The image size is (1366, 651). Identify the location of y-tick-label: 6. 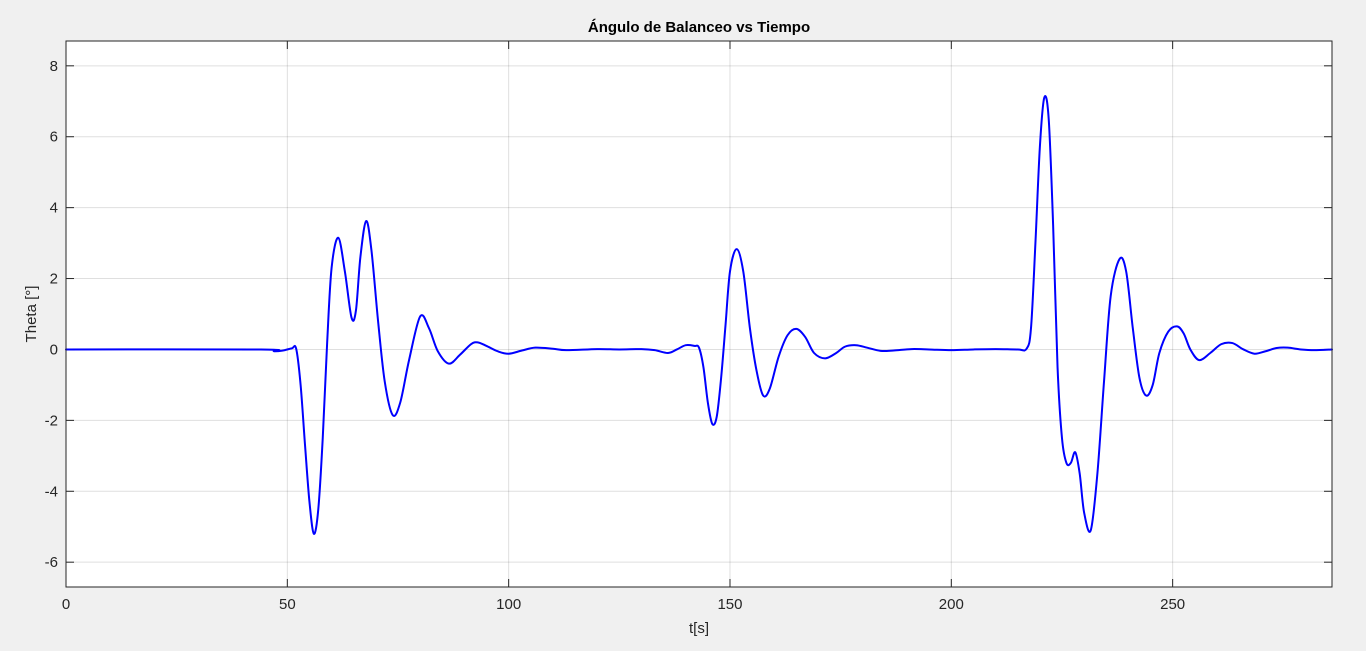
(54, 137).